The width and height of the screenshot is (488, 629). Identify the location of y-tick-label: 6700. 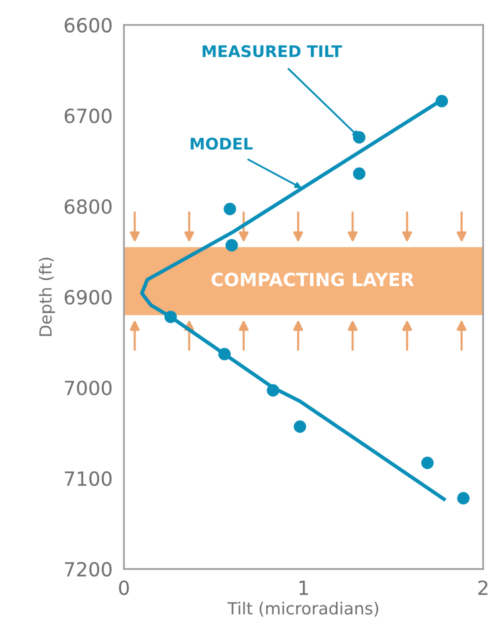
(88, 116).